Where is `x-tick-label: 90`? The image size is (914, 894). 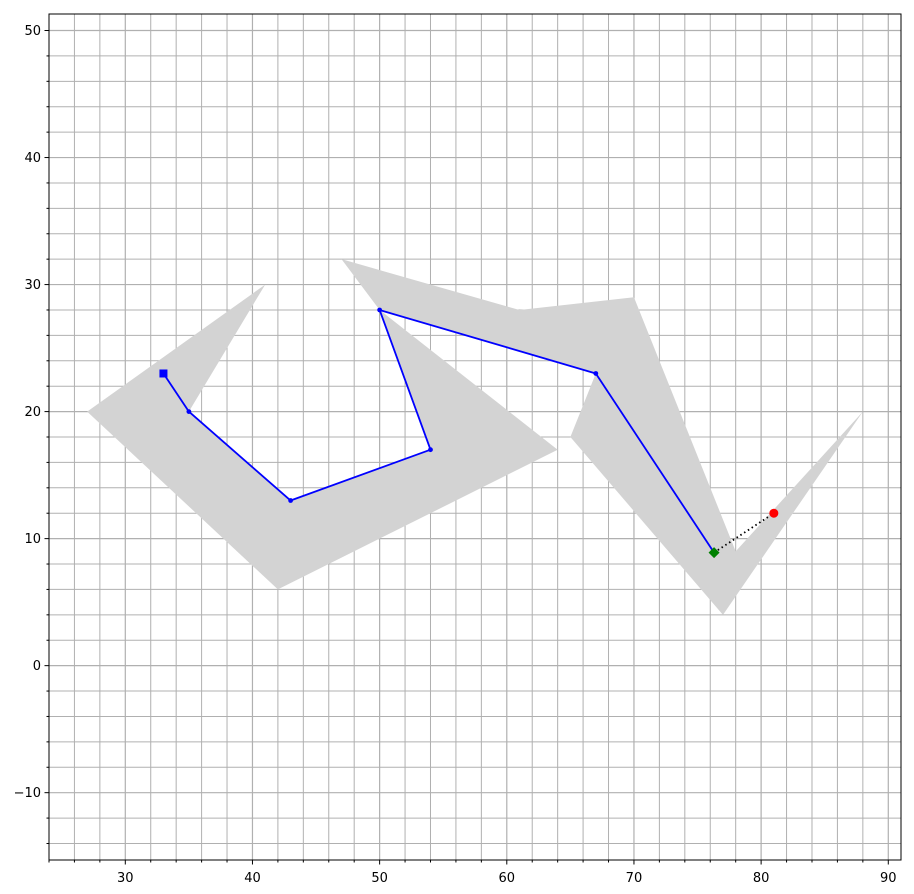
x-tick-label: 90 is located at coordinates (888, 878).